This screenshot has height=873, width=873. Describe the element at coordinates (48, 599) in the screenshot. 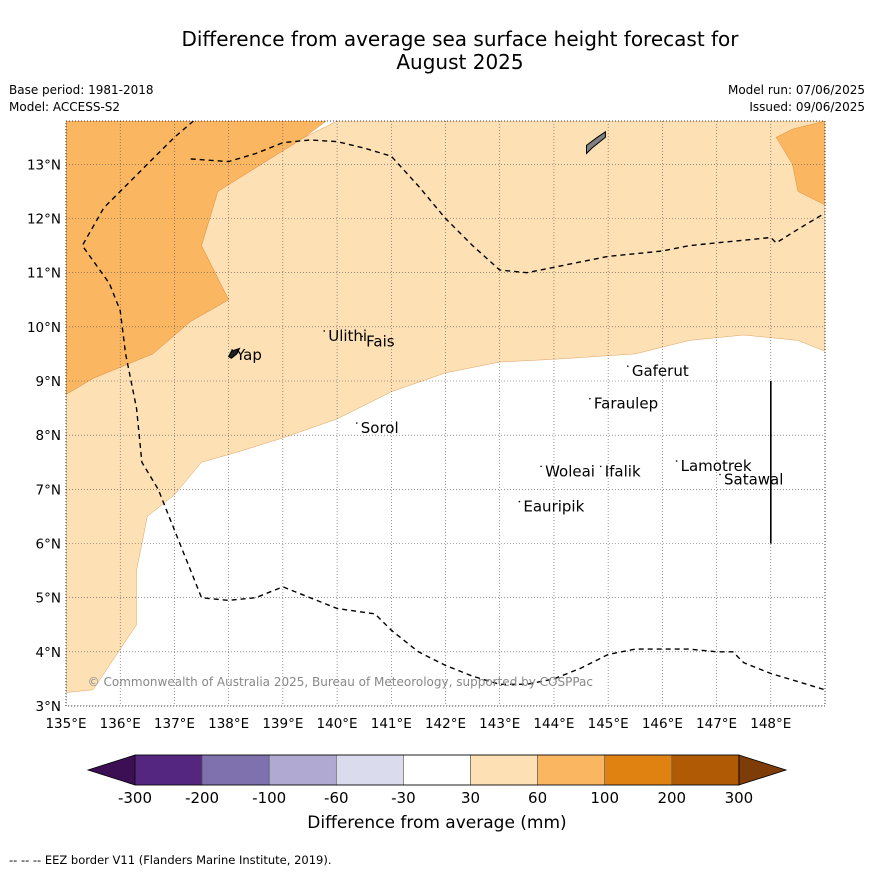

I see `lat-tick-label: 5°N` at that location.